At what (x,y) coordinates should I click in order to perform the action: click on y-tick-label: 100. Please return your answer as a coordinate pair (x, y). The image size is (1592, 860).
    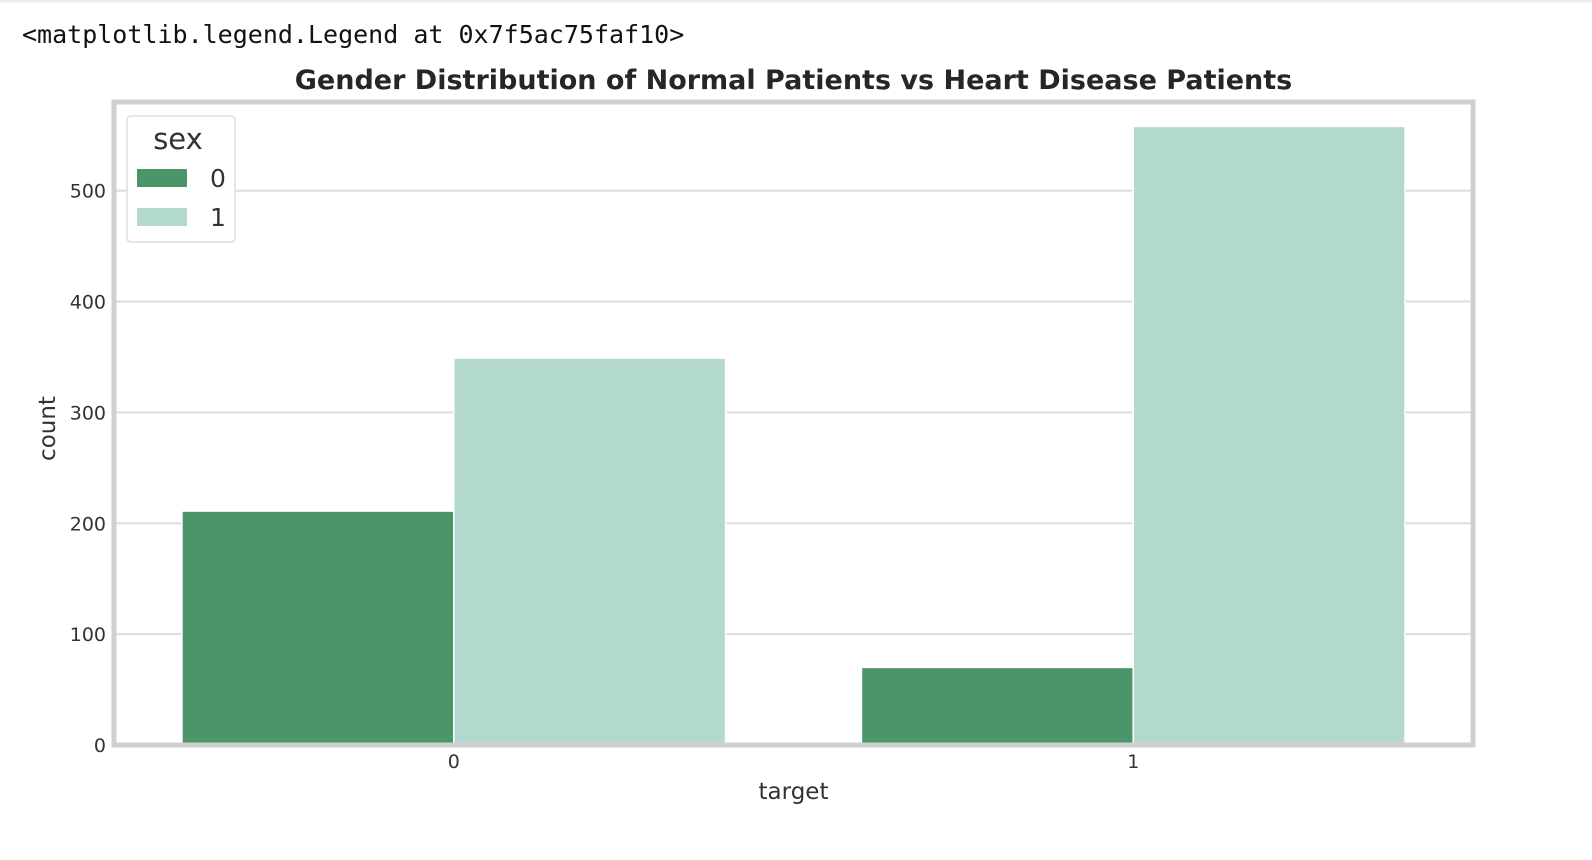
    Looking at the image, I should click on (88, 635).